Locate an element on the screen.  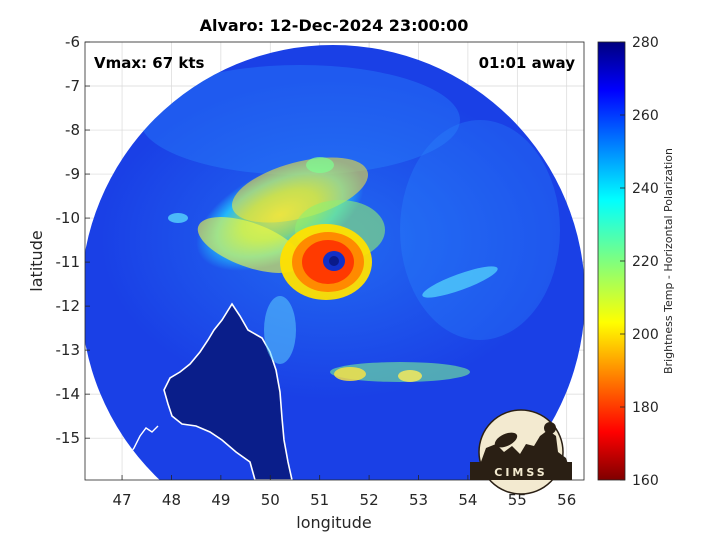
x-tick-label: 50 is located at coordinates (270, 500).